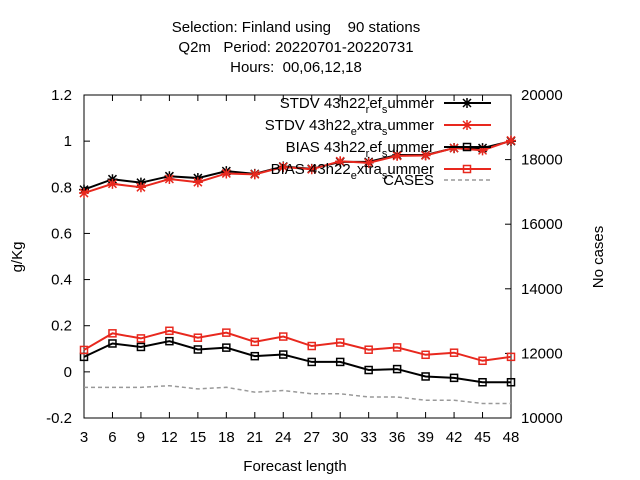 This screenshot has height=480, width=640. I want to click on x-tick-label: 27, so click(311, 437).